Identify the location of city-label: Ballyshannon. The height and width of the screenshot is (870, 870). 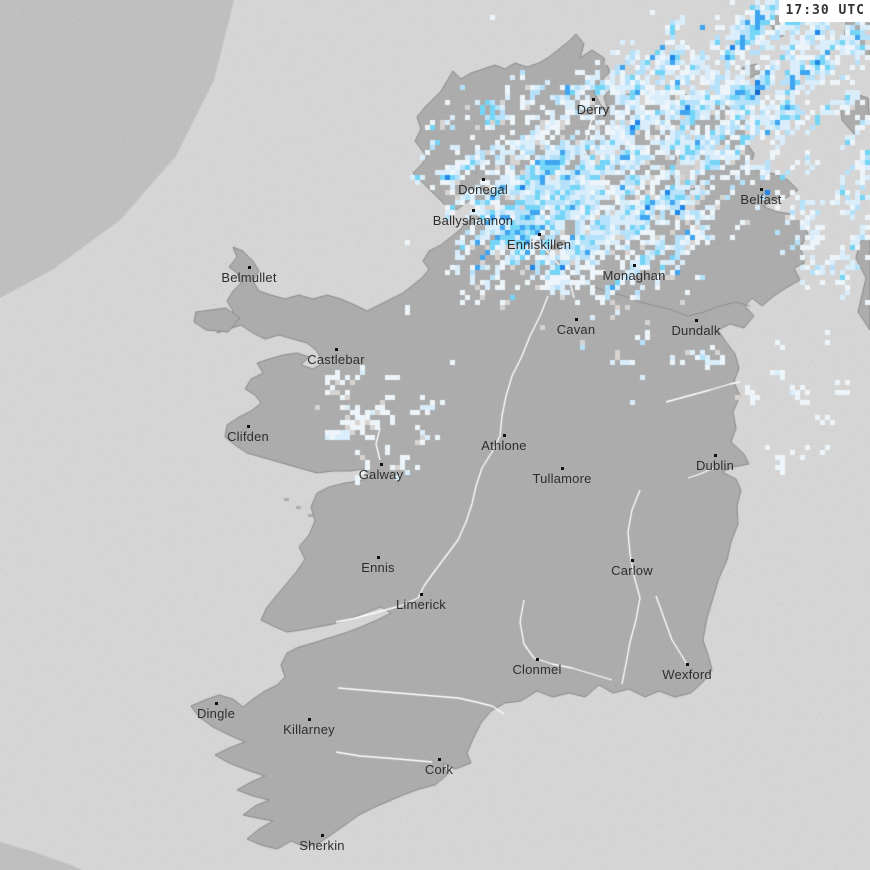
(473, 220).